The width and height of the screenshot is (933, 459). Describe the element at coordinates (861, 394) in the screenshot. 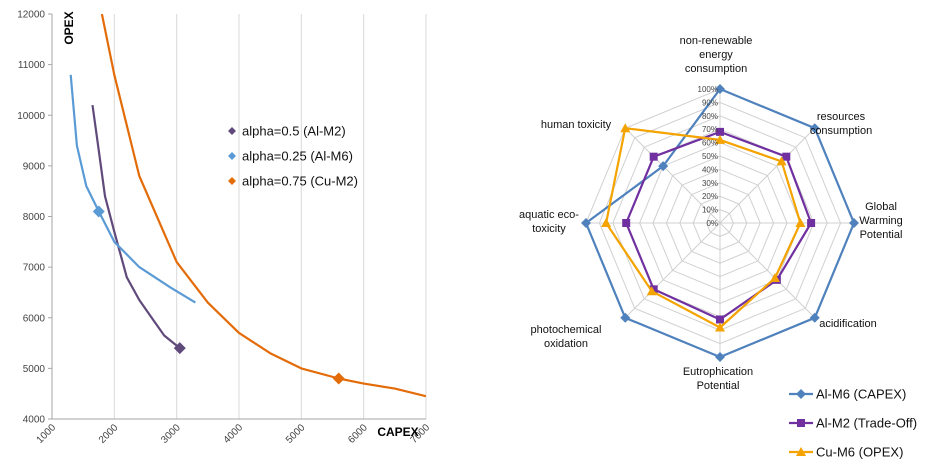

I see `radar-legend-label-0: Al-M6 (CAPEX)` at that location.